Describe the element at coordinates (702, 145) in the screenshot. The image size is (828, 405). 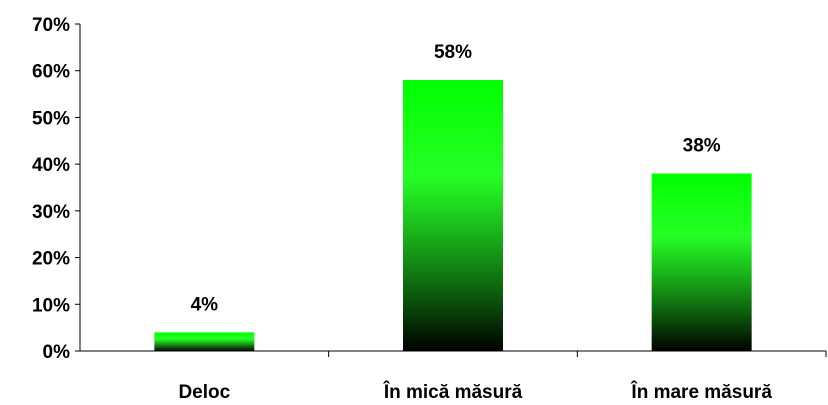
I see `data-label: 38%` at that location.